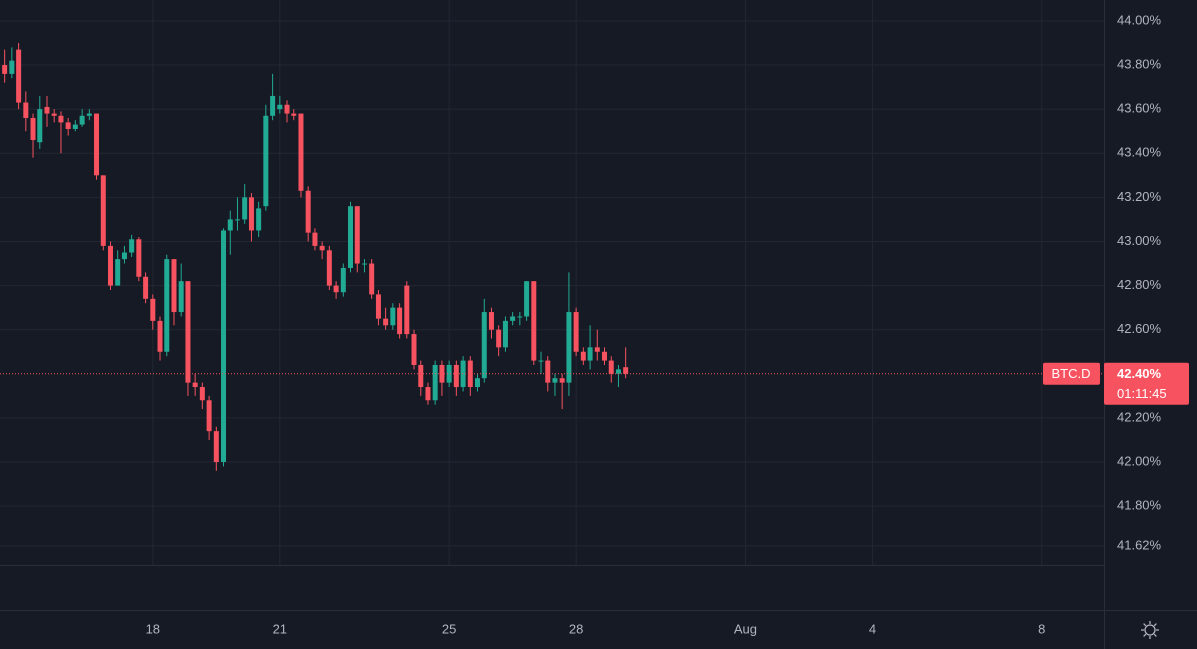 This screenshot has width=1197, height=649. I want to click on y-tick-label: 42.60%, so click(1139, 328).